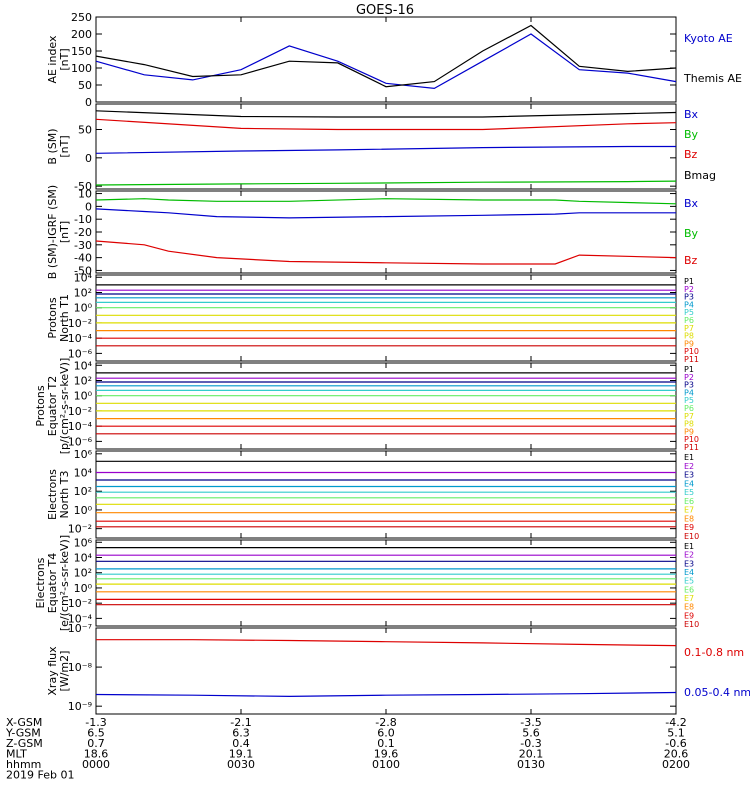 This screenshot has height=804, width=750. Describe the element at coordinates (689, 320) in the screenshot. I see `legend-label: P6` at that location.